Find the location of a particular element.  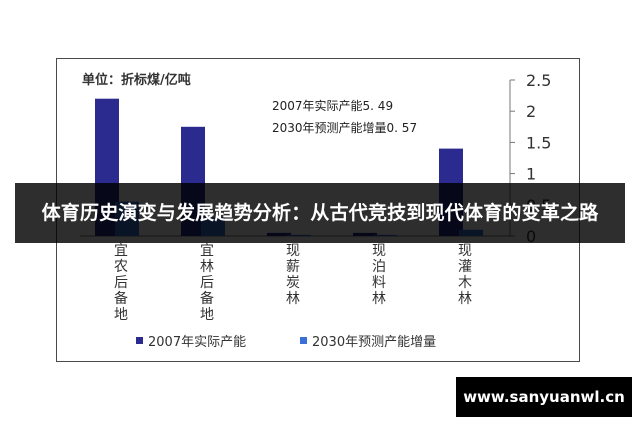

x-category-label: 现泊料林 is located at coordinates (379, 275).